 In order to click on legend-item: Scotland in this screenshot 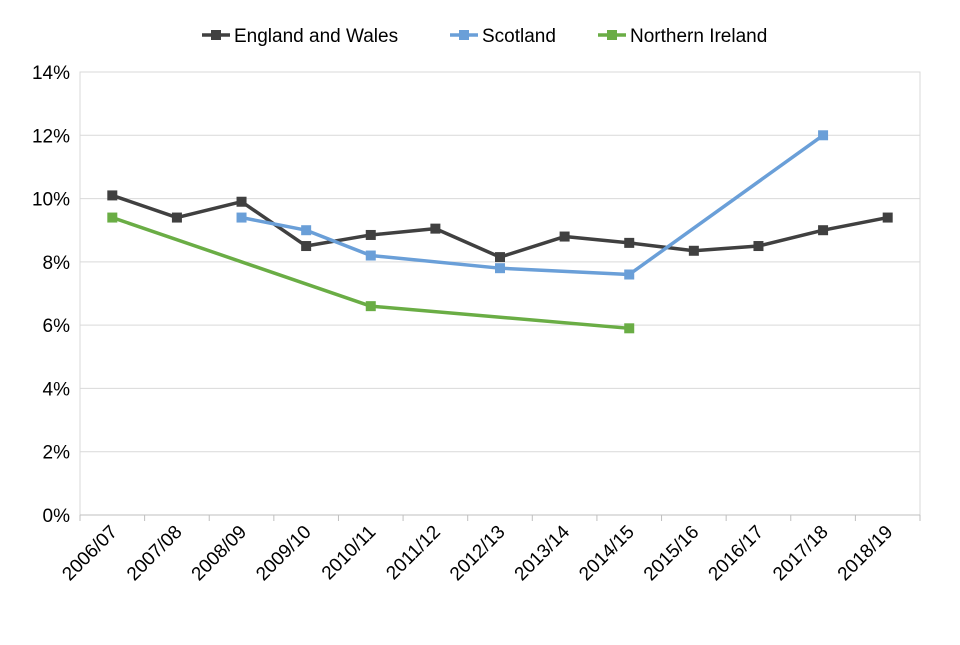, I will do `click(503, 36)`.